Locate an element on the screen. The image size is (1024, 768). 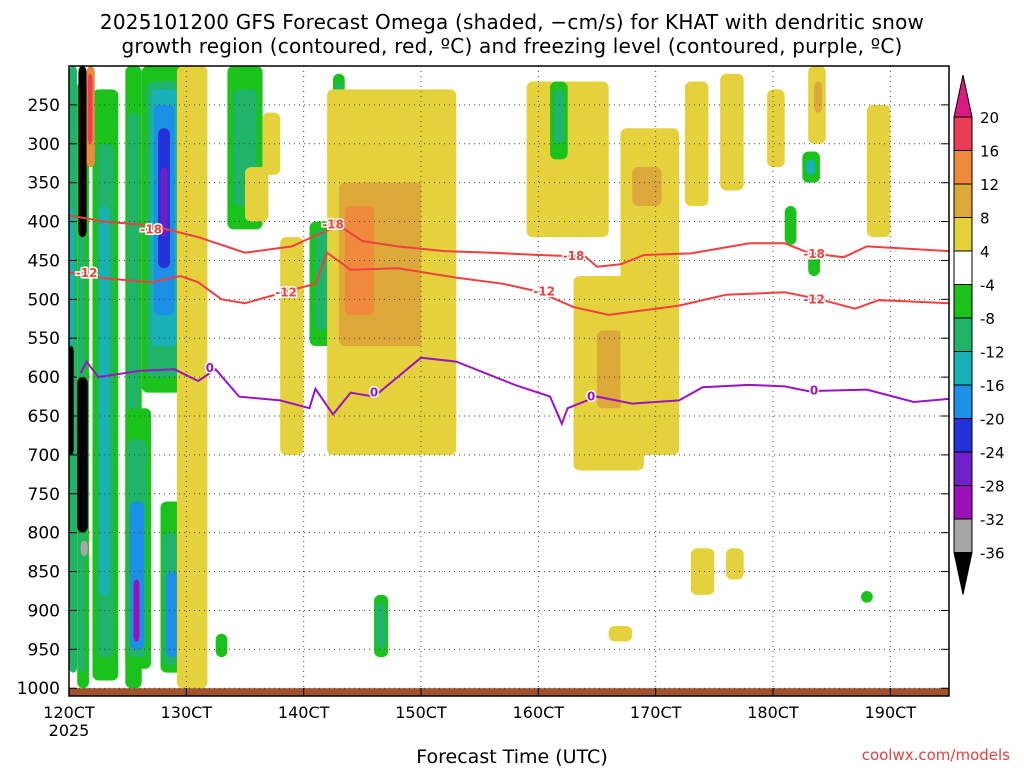
x-tick-label: 140CT is located at coordinates (304, 712).